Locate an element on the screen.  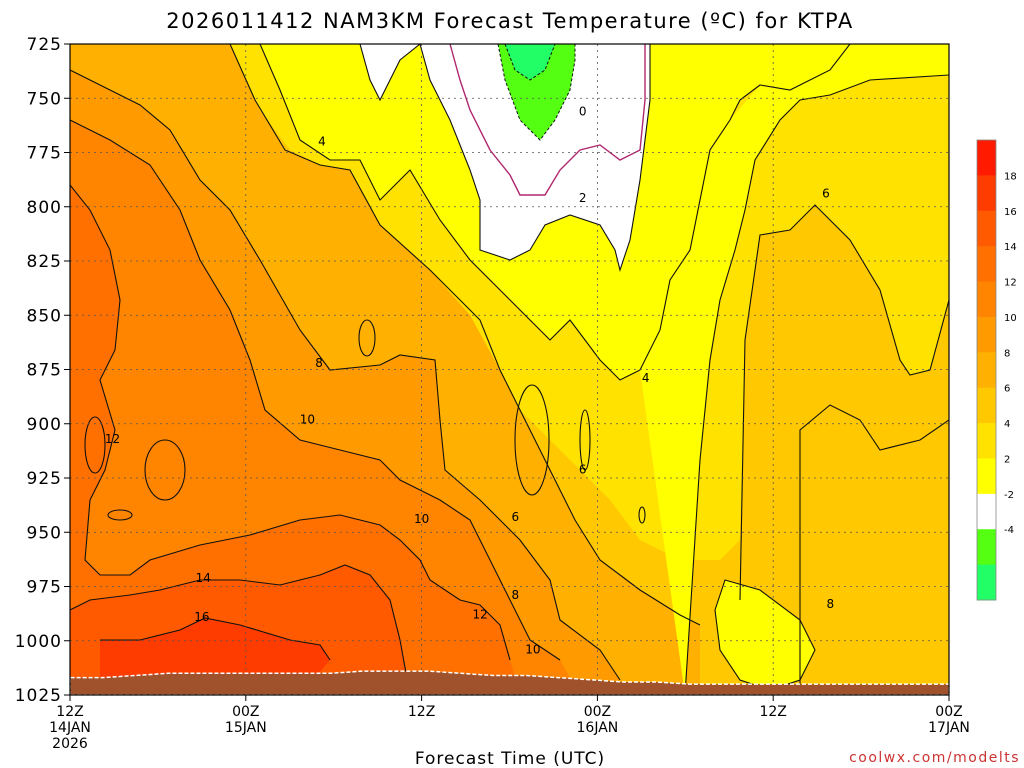
surface-terrain is located at coordinates (509, 682).